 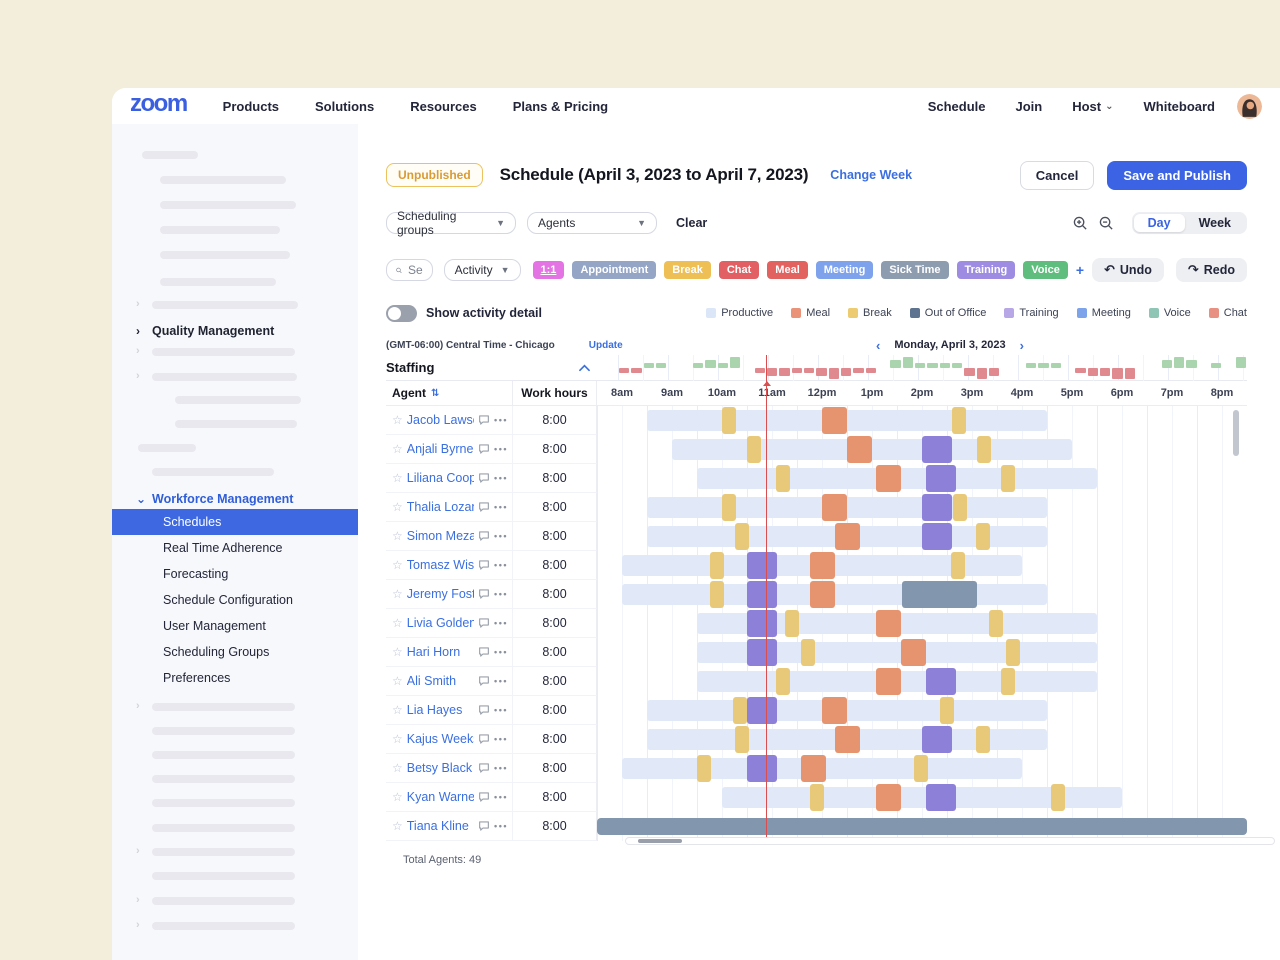 What do you see at coordinates (1214, 223) in the screenshot?
I see `view-option-week: Week` at bounding box center [1214, 223].